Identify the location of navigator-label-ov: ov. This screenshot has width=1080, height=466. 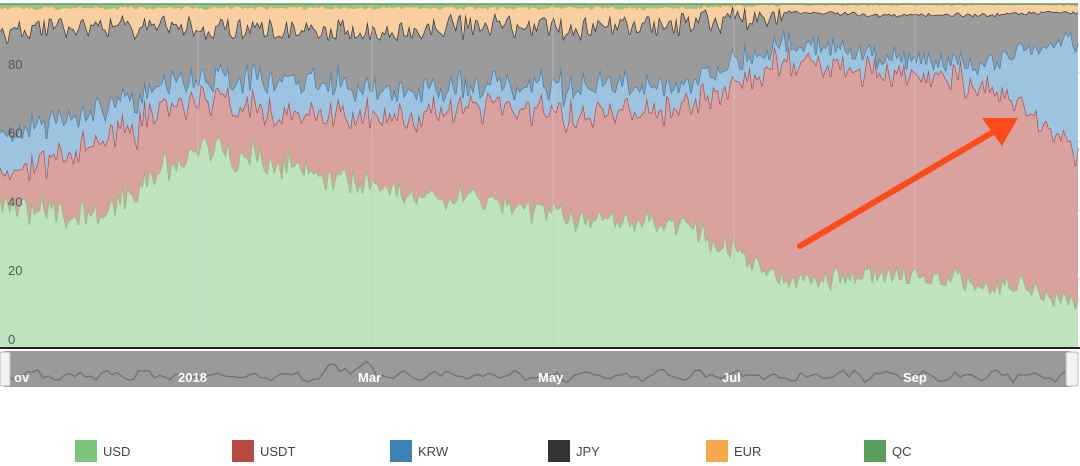
(22, 377).